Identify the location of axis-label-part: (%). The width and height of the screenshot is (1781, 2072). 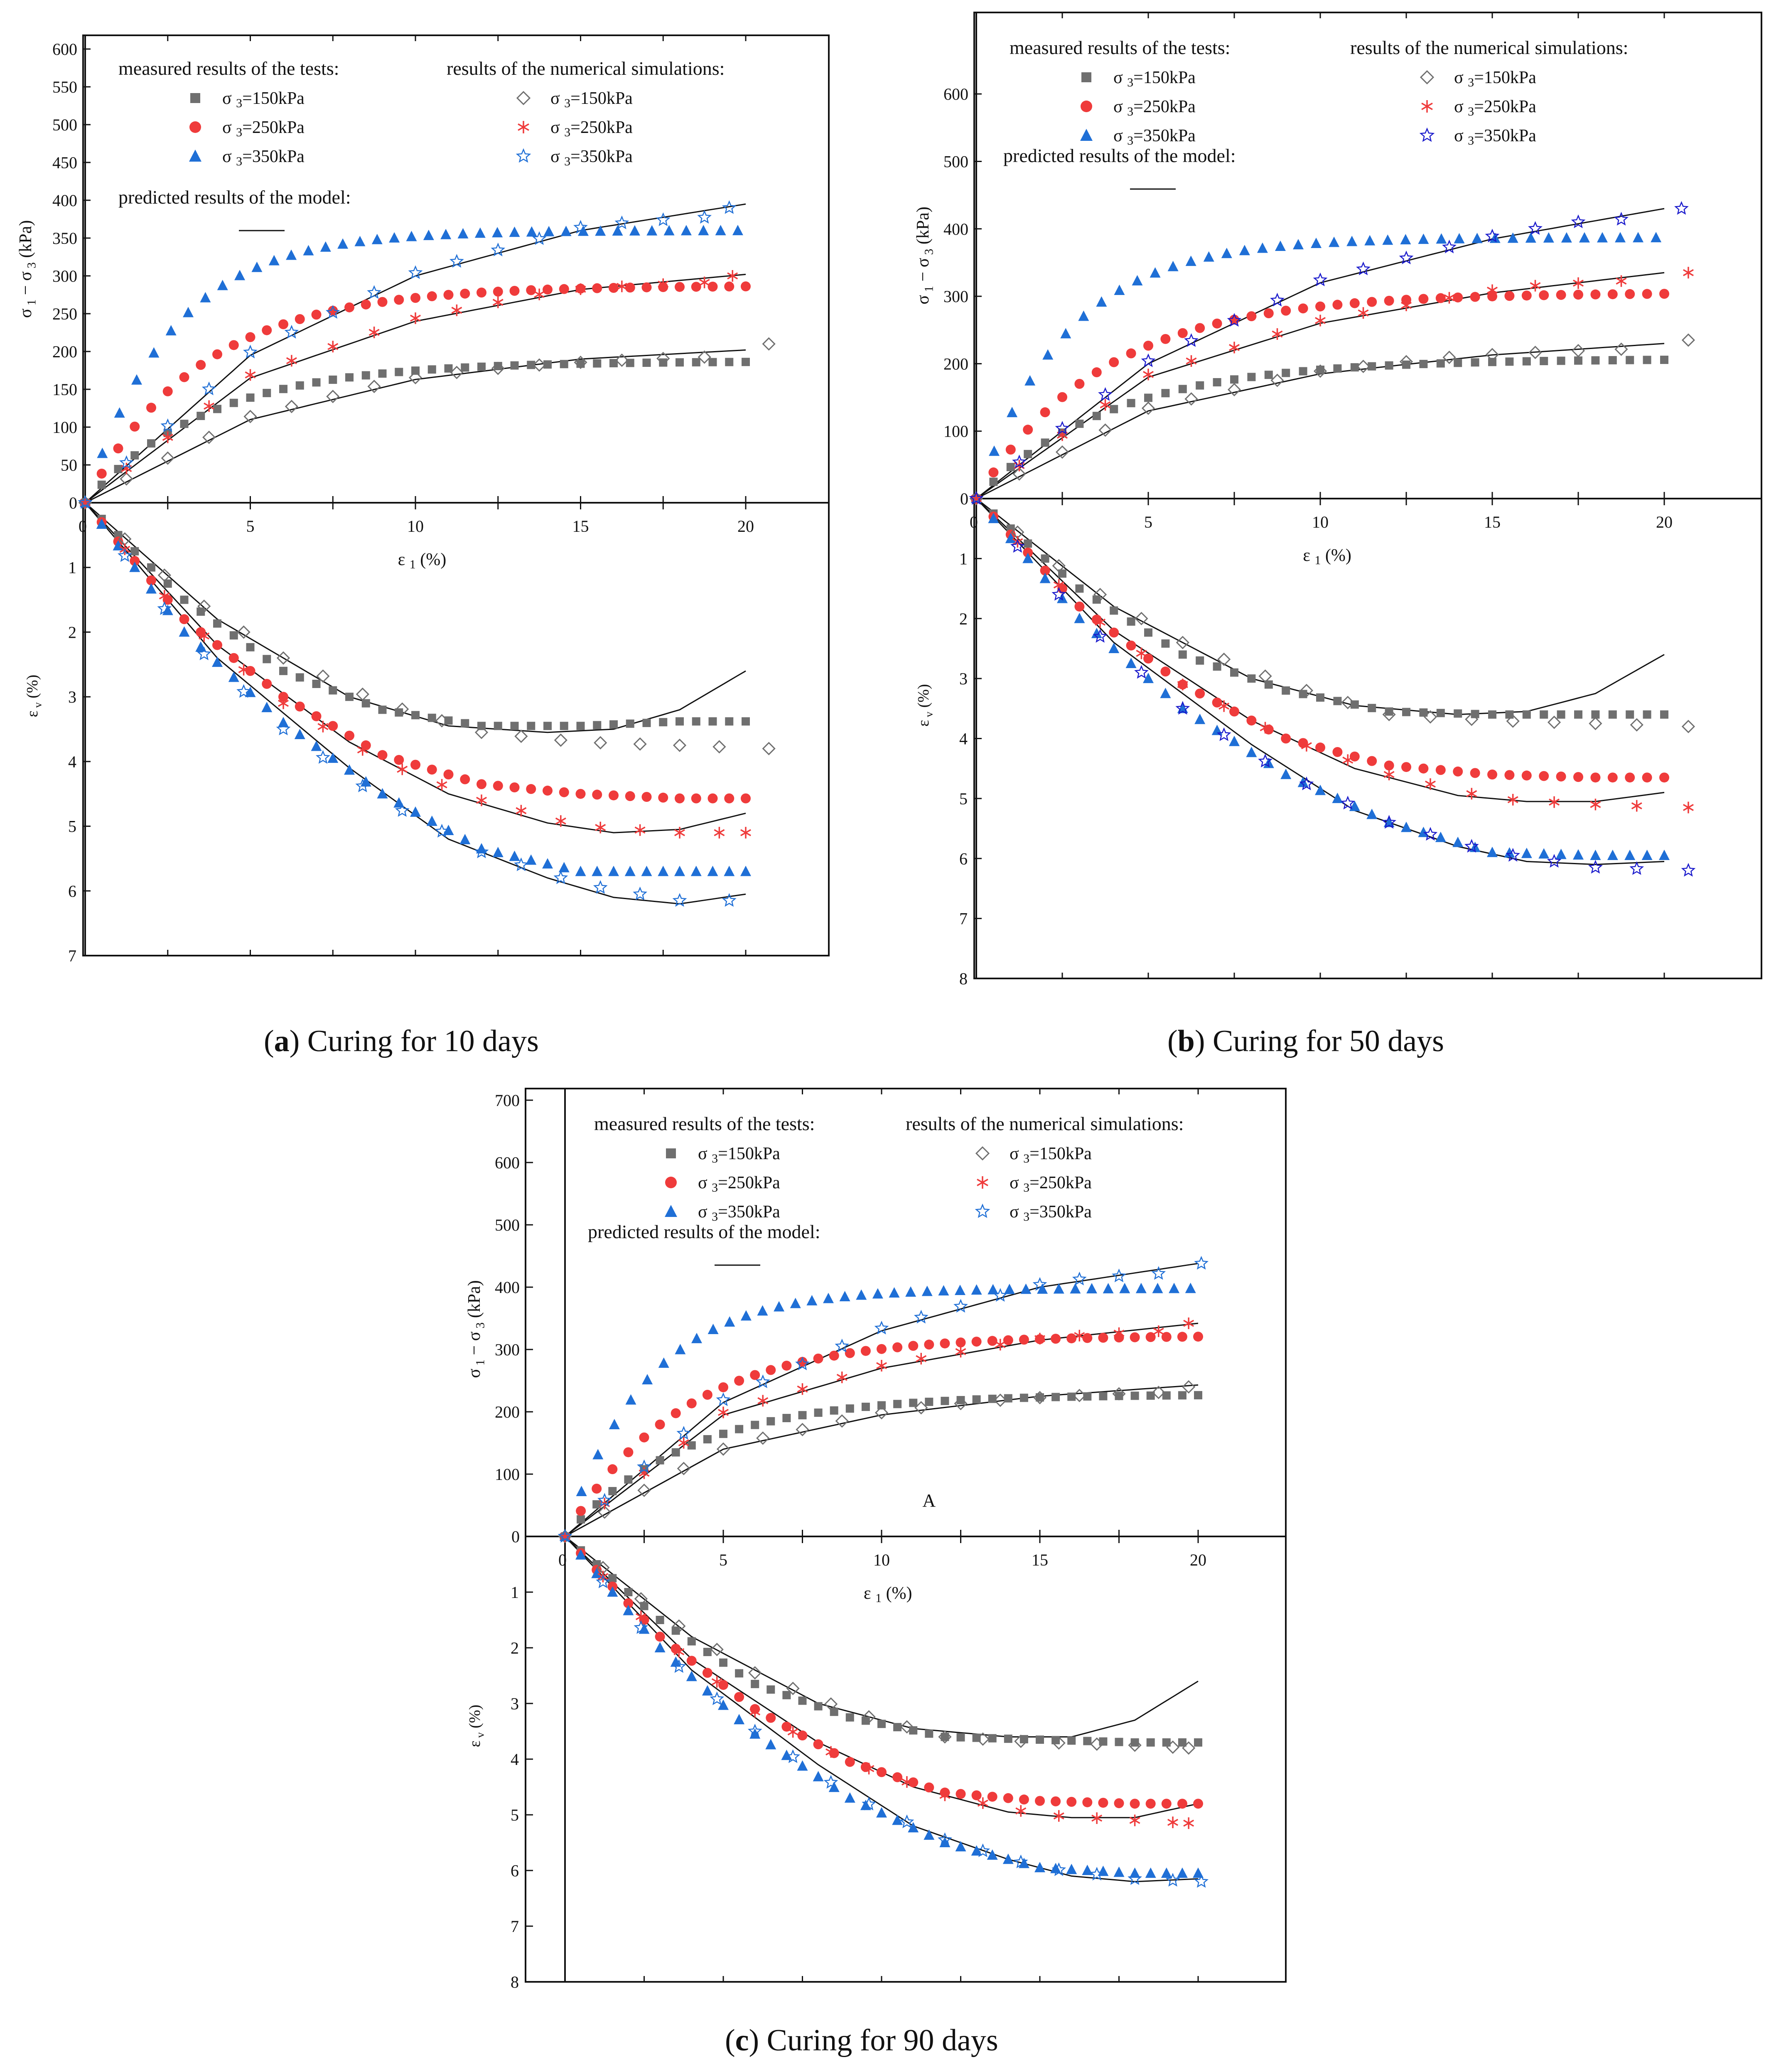
(923, 697).